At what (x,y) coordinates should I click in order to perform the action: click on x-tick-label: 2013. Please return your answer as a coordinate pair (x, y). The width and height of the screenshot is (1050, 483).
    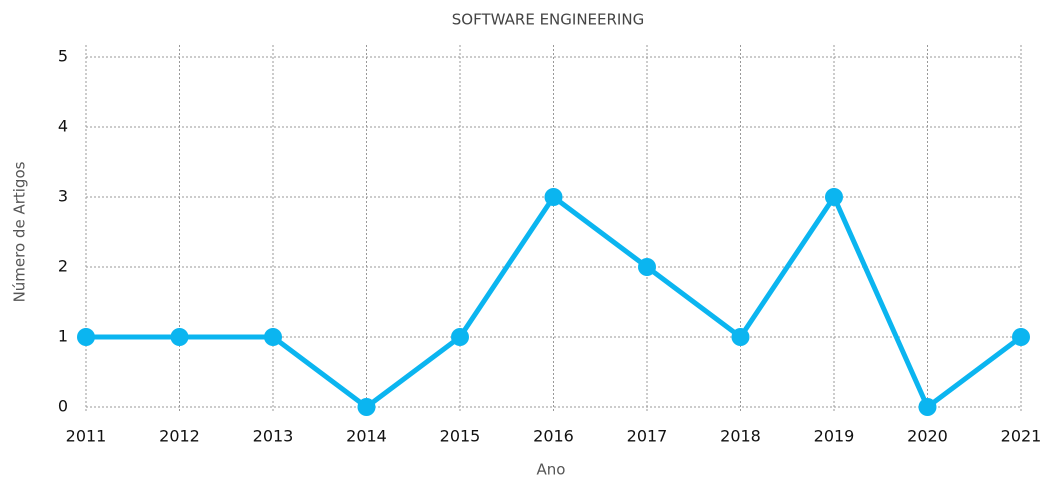
    Looking at the image, I should click on (273, 436).